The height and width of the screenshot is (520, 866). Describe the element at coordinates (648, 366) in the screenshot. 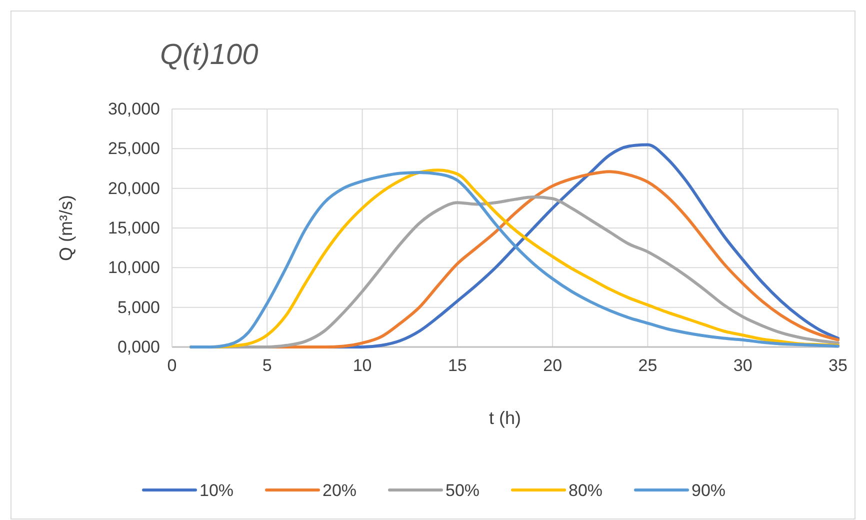

I see `x-tick-label: 25` at that location.